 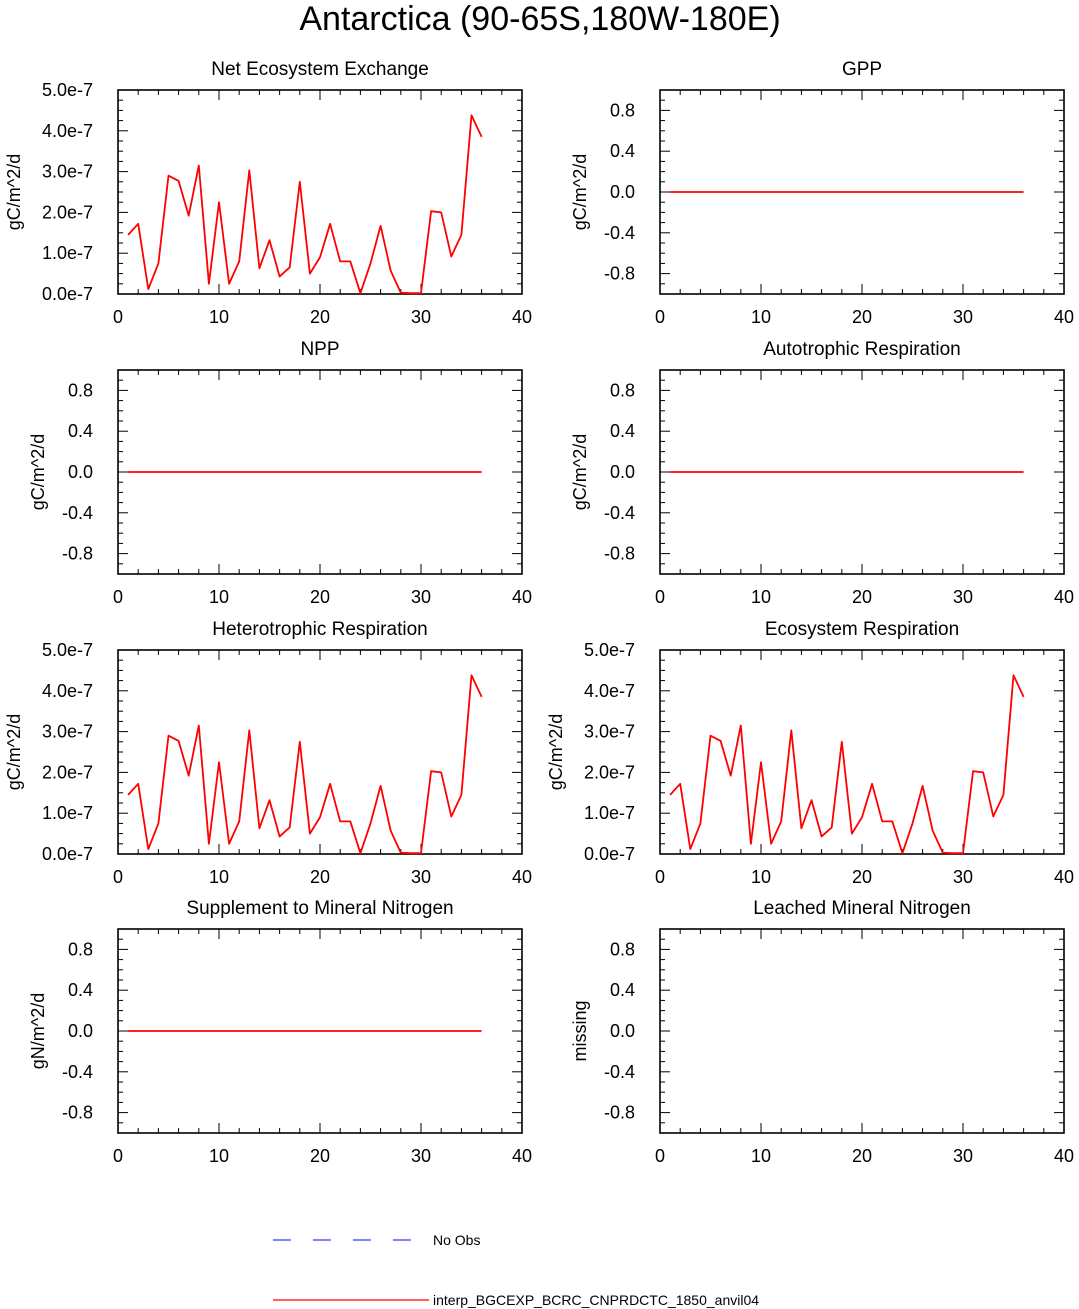 I want to click on panel-title: Autotrophic Respiration, so click(x=862, y=349).